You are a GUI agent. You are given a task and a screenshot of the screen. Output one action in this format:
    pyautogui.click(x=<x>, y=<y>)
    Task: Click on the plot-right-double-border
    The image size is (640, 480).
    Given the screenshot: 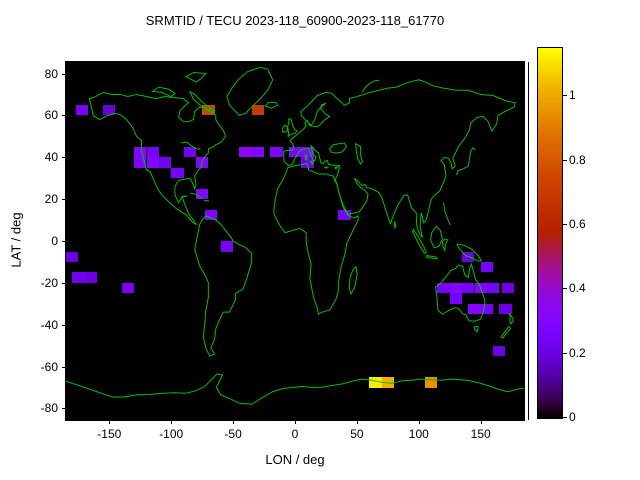 What is the action you would take?
    pyautogui.click(x=528, y=241)
    